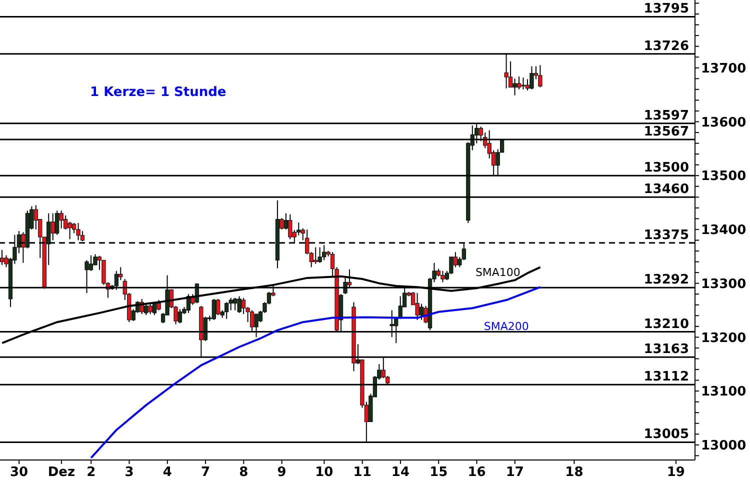  Describe the element at coordinates (723, 176) in the screenshot. I see `y-tick-label: 13500` at that location.